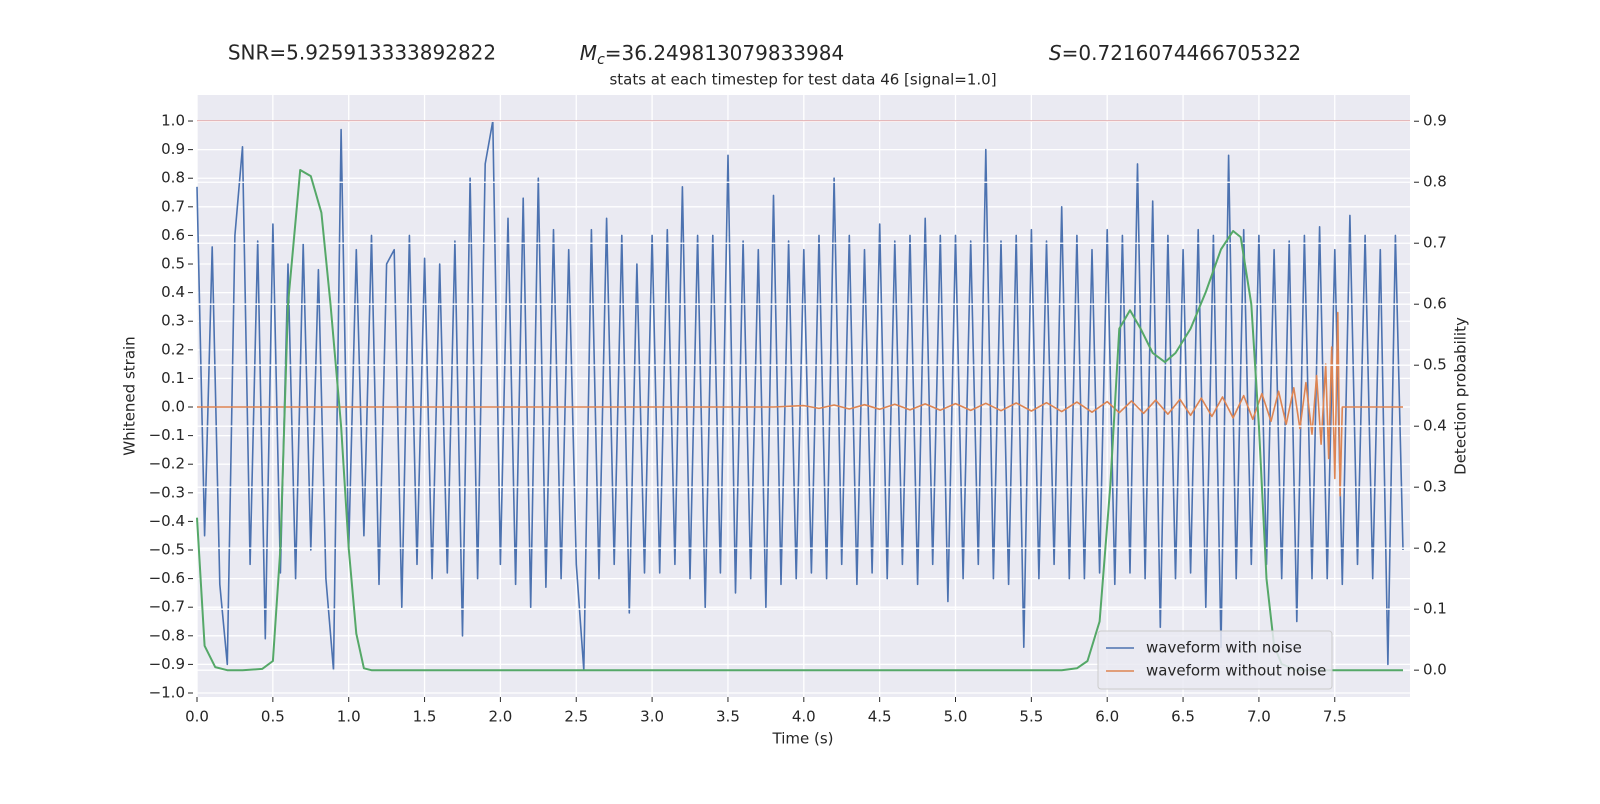 The image size is (1600, 804). I want to click on legend-label: waveform with noise, so click(1224, 648).